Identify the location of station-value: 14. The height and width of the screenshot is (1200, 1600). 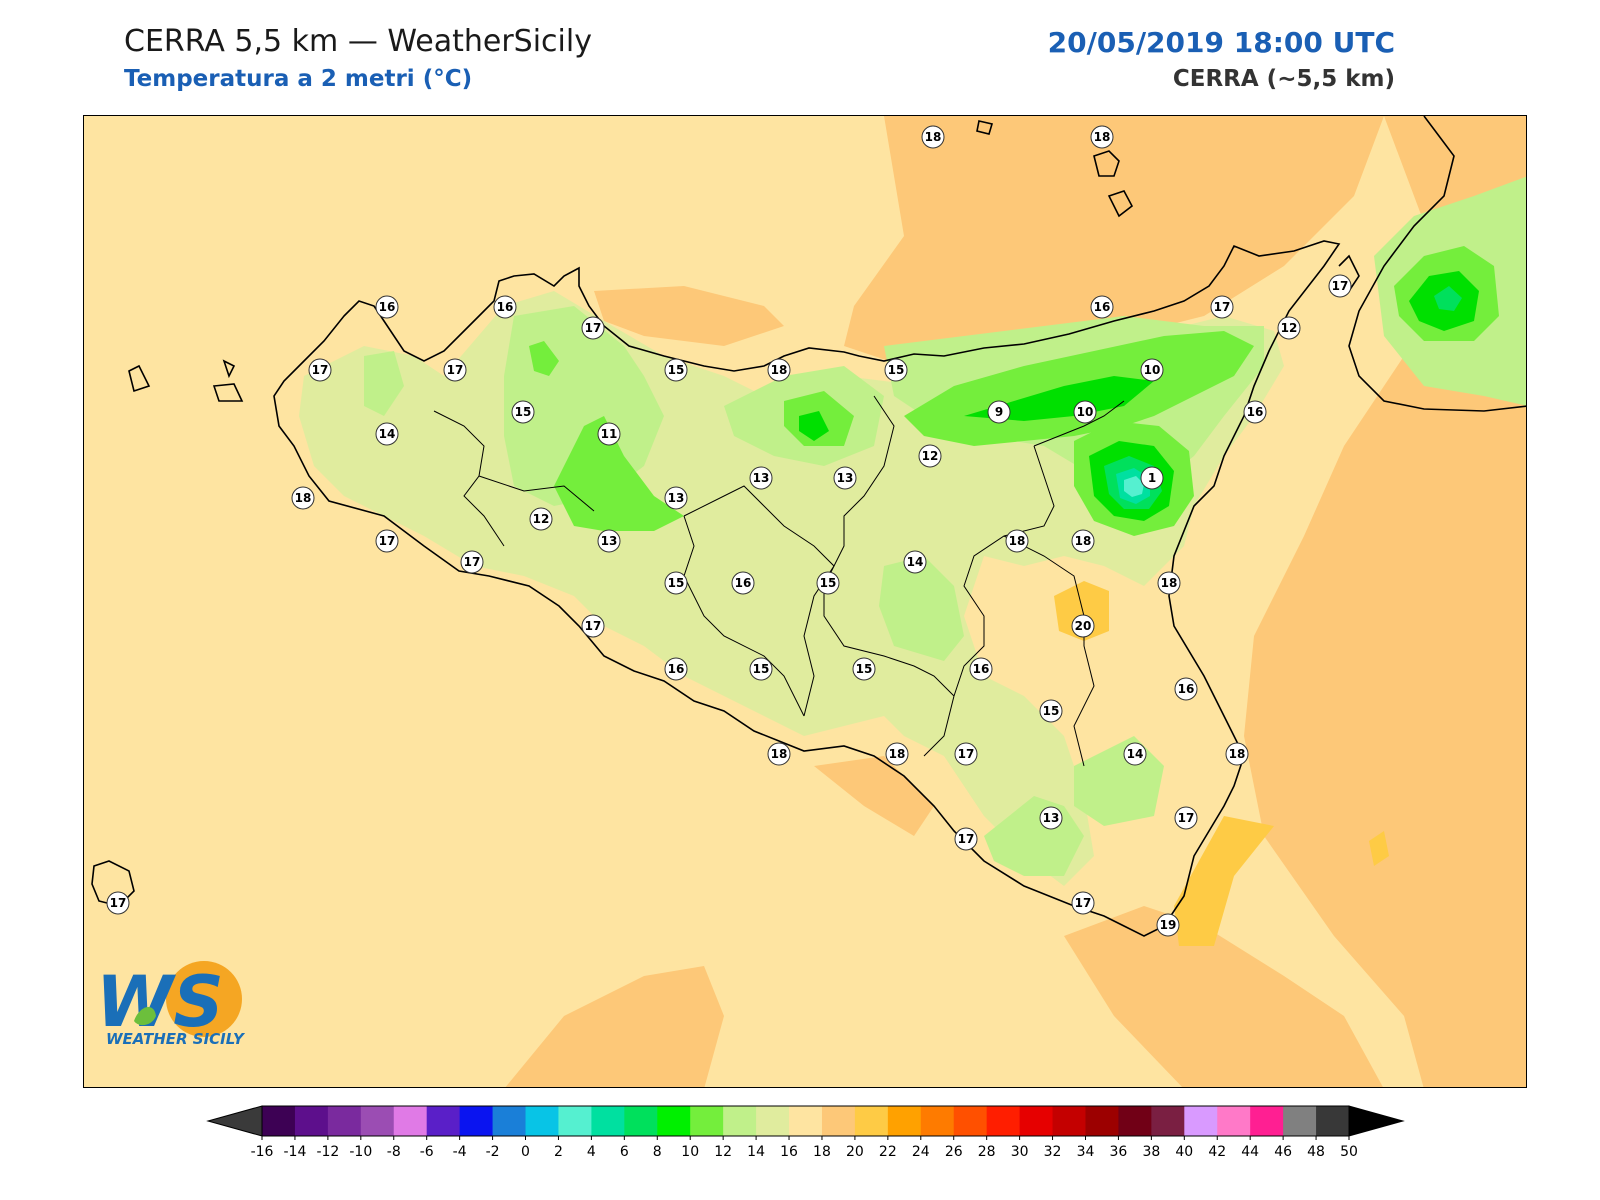
(915, 562).